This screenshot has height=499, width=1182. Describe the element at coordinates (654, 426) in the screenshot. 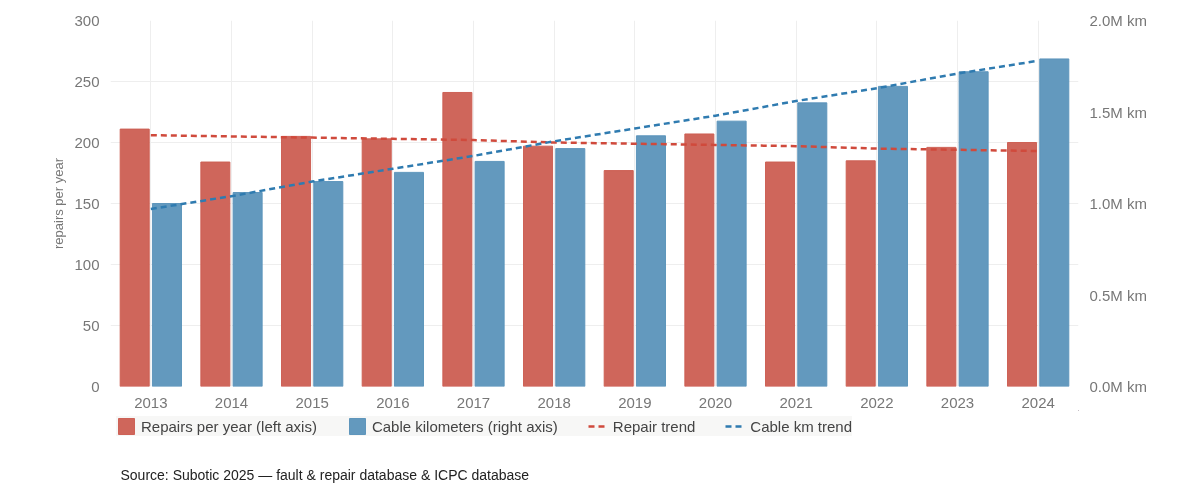

I see `legend-label: Repair trend` at that location.